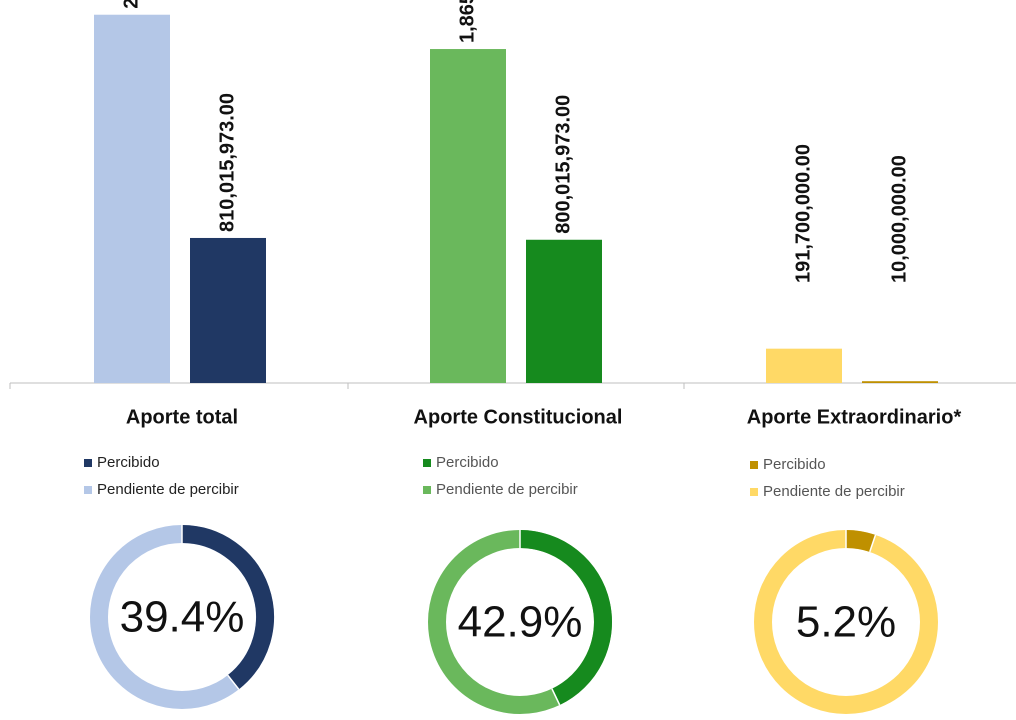  What do you see at coordinates (854, 417) in the screenshot?
I see `category-label: Aporte Extraordinario*` at bounding box center [854, 417].